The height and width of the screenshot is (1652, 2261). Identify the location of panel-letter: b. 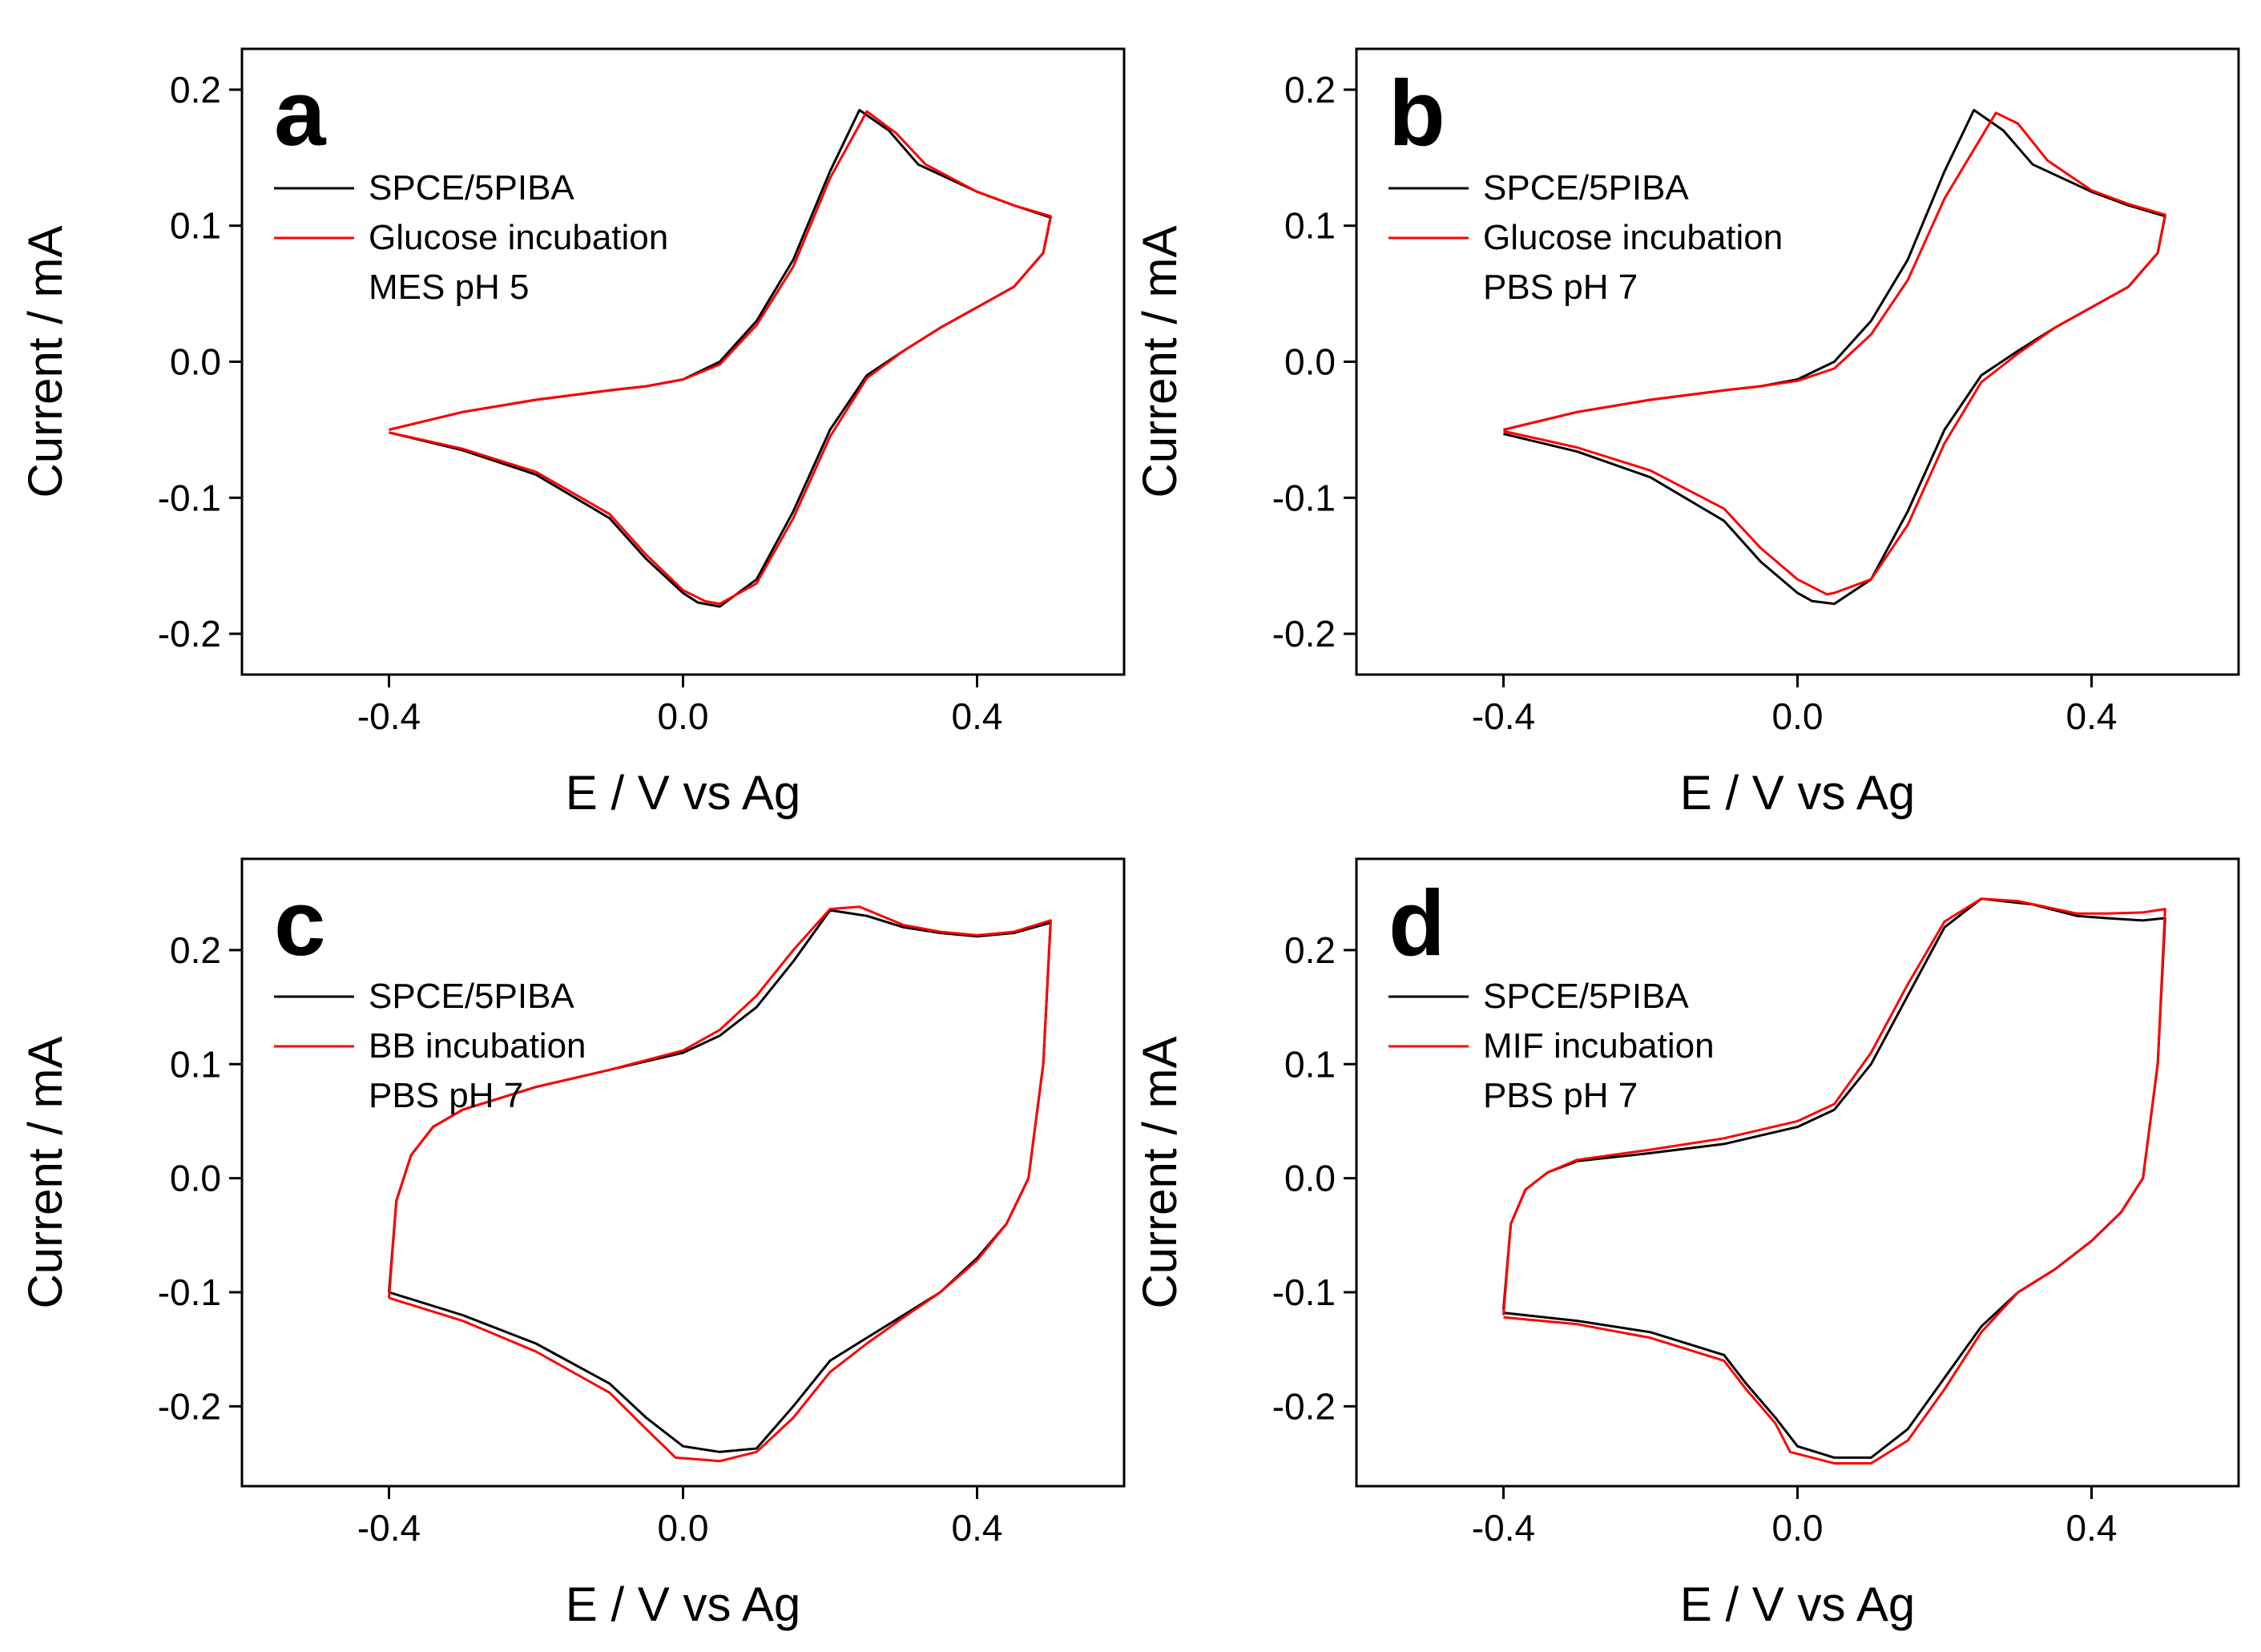
(1416, 113).